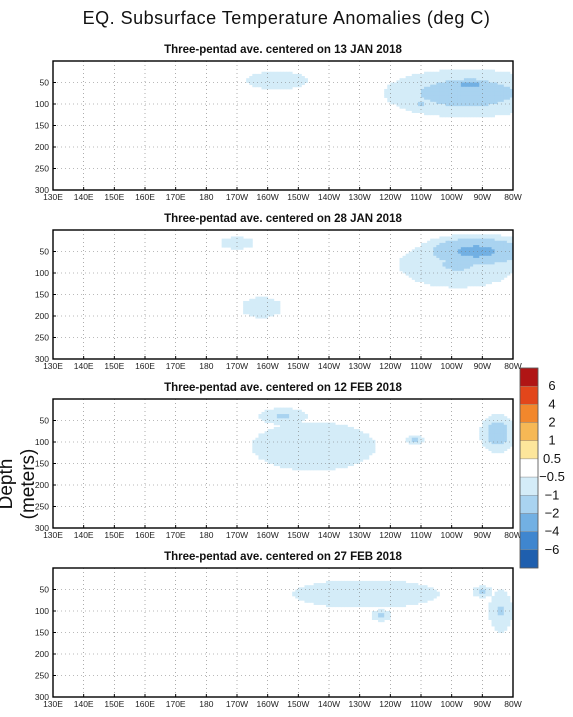 The height and width of the screenshot is (717, 573). I want to click on gridlines, so click(283, 125).